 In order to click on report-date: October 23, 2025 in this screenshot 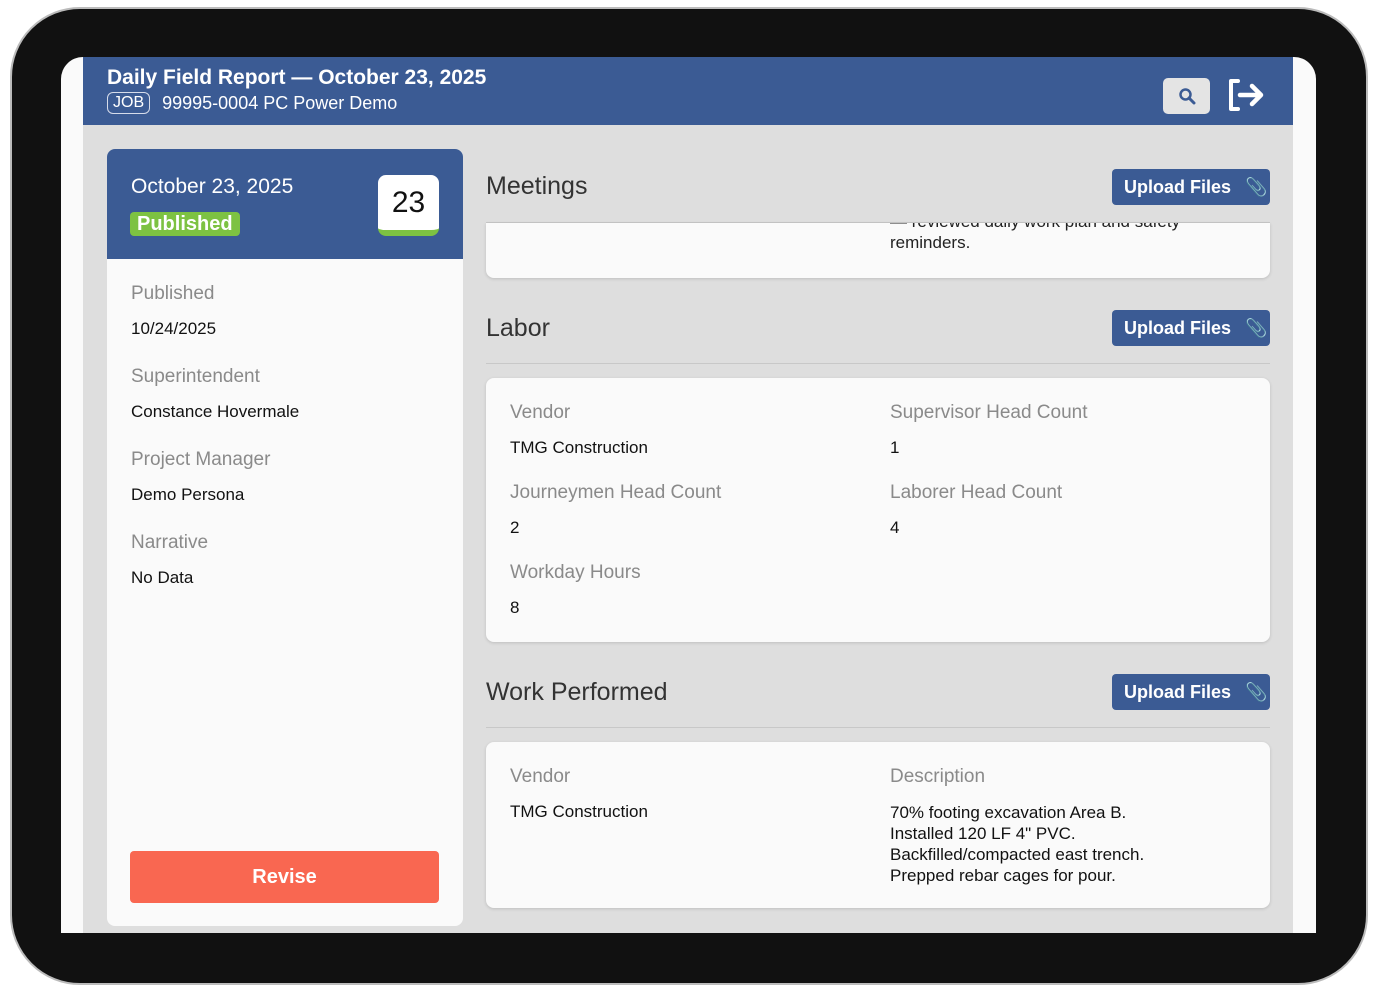, I will do `click(212, 186)`.